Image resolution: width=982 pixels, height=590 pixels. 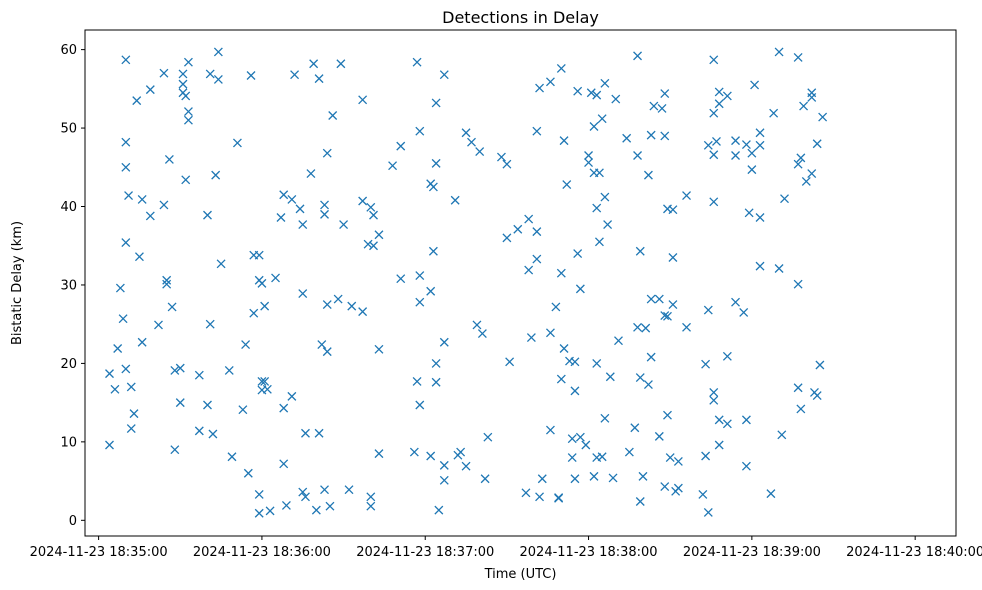 What do you see at coordinates (99, 552) in the screenshot?
I see `x-tick-label: 2024-11-23 18:35:00` at bounding box center [99, 552].